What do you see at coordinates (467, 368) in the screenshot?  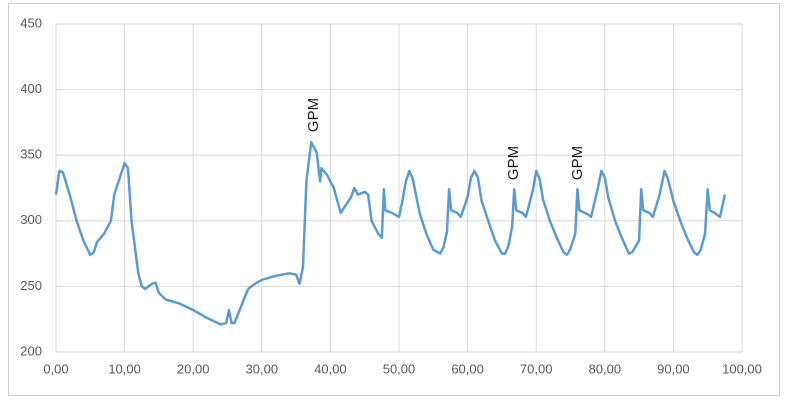 I see `x-tick-label: 60,00` at bounding box center [467, 368].